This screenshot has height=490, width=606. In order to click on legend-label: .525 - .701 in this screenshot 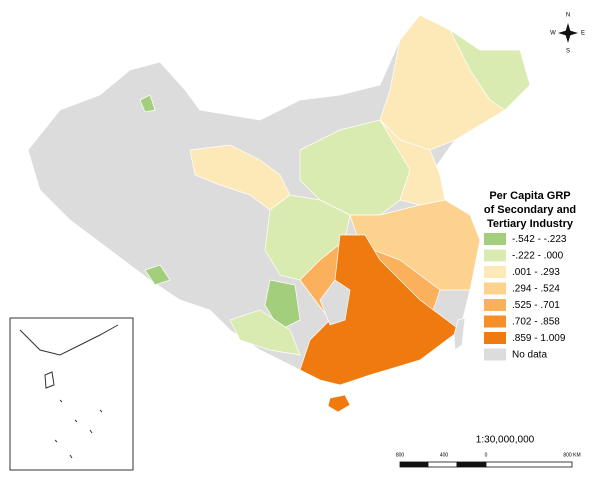, I will do `click(536, 305)`.